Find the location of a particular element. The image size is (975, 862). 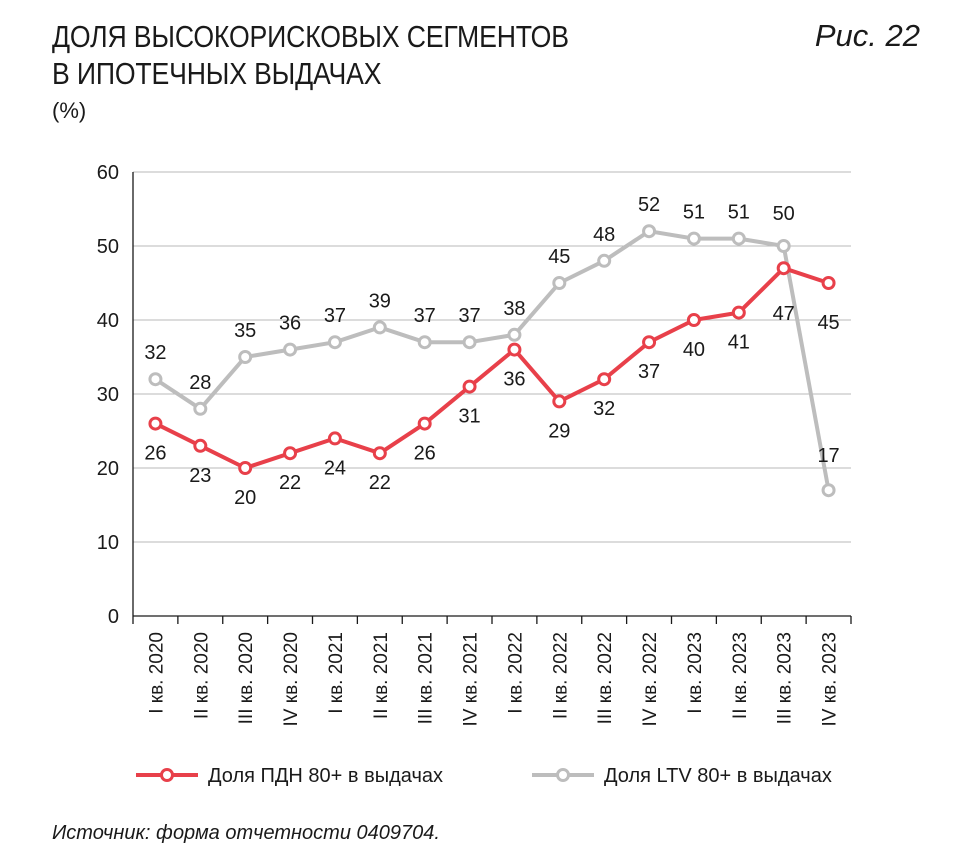

x-tick-label: IV кв. 2023 is located at coordinates (830, 679).